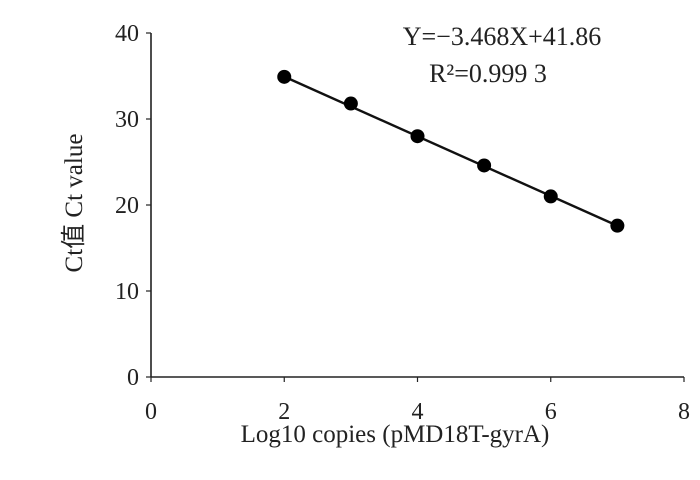  What do you see at coordinates (74, 203) in the screenshot?
I see `y-axis-title: Ct值 Ct value` at bounding box center [74, 203].